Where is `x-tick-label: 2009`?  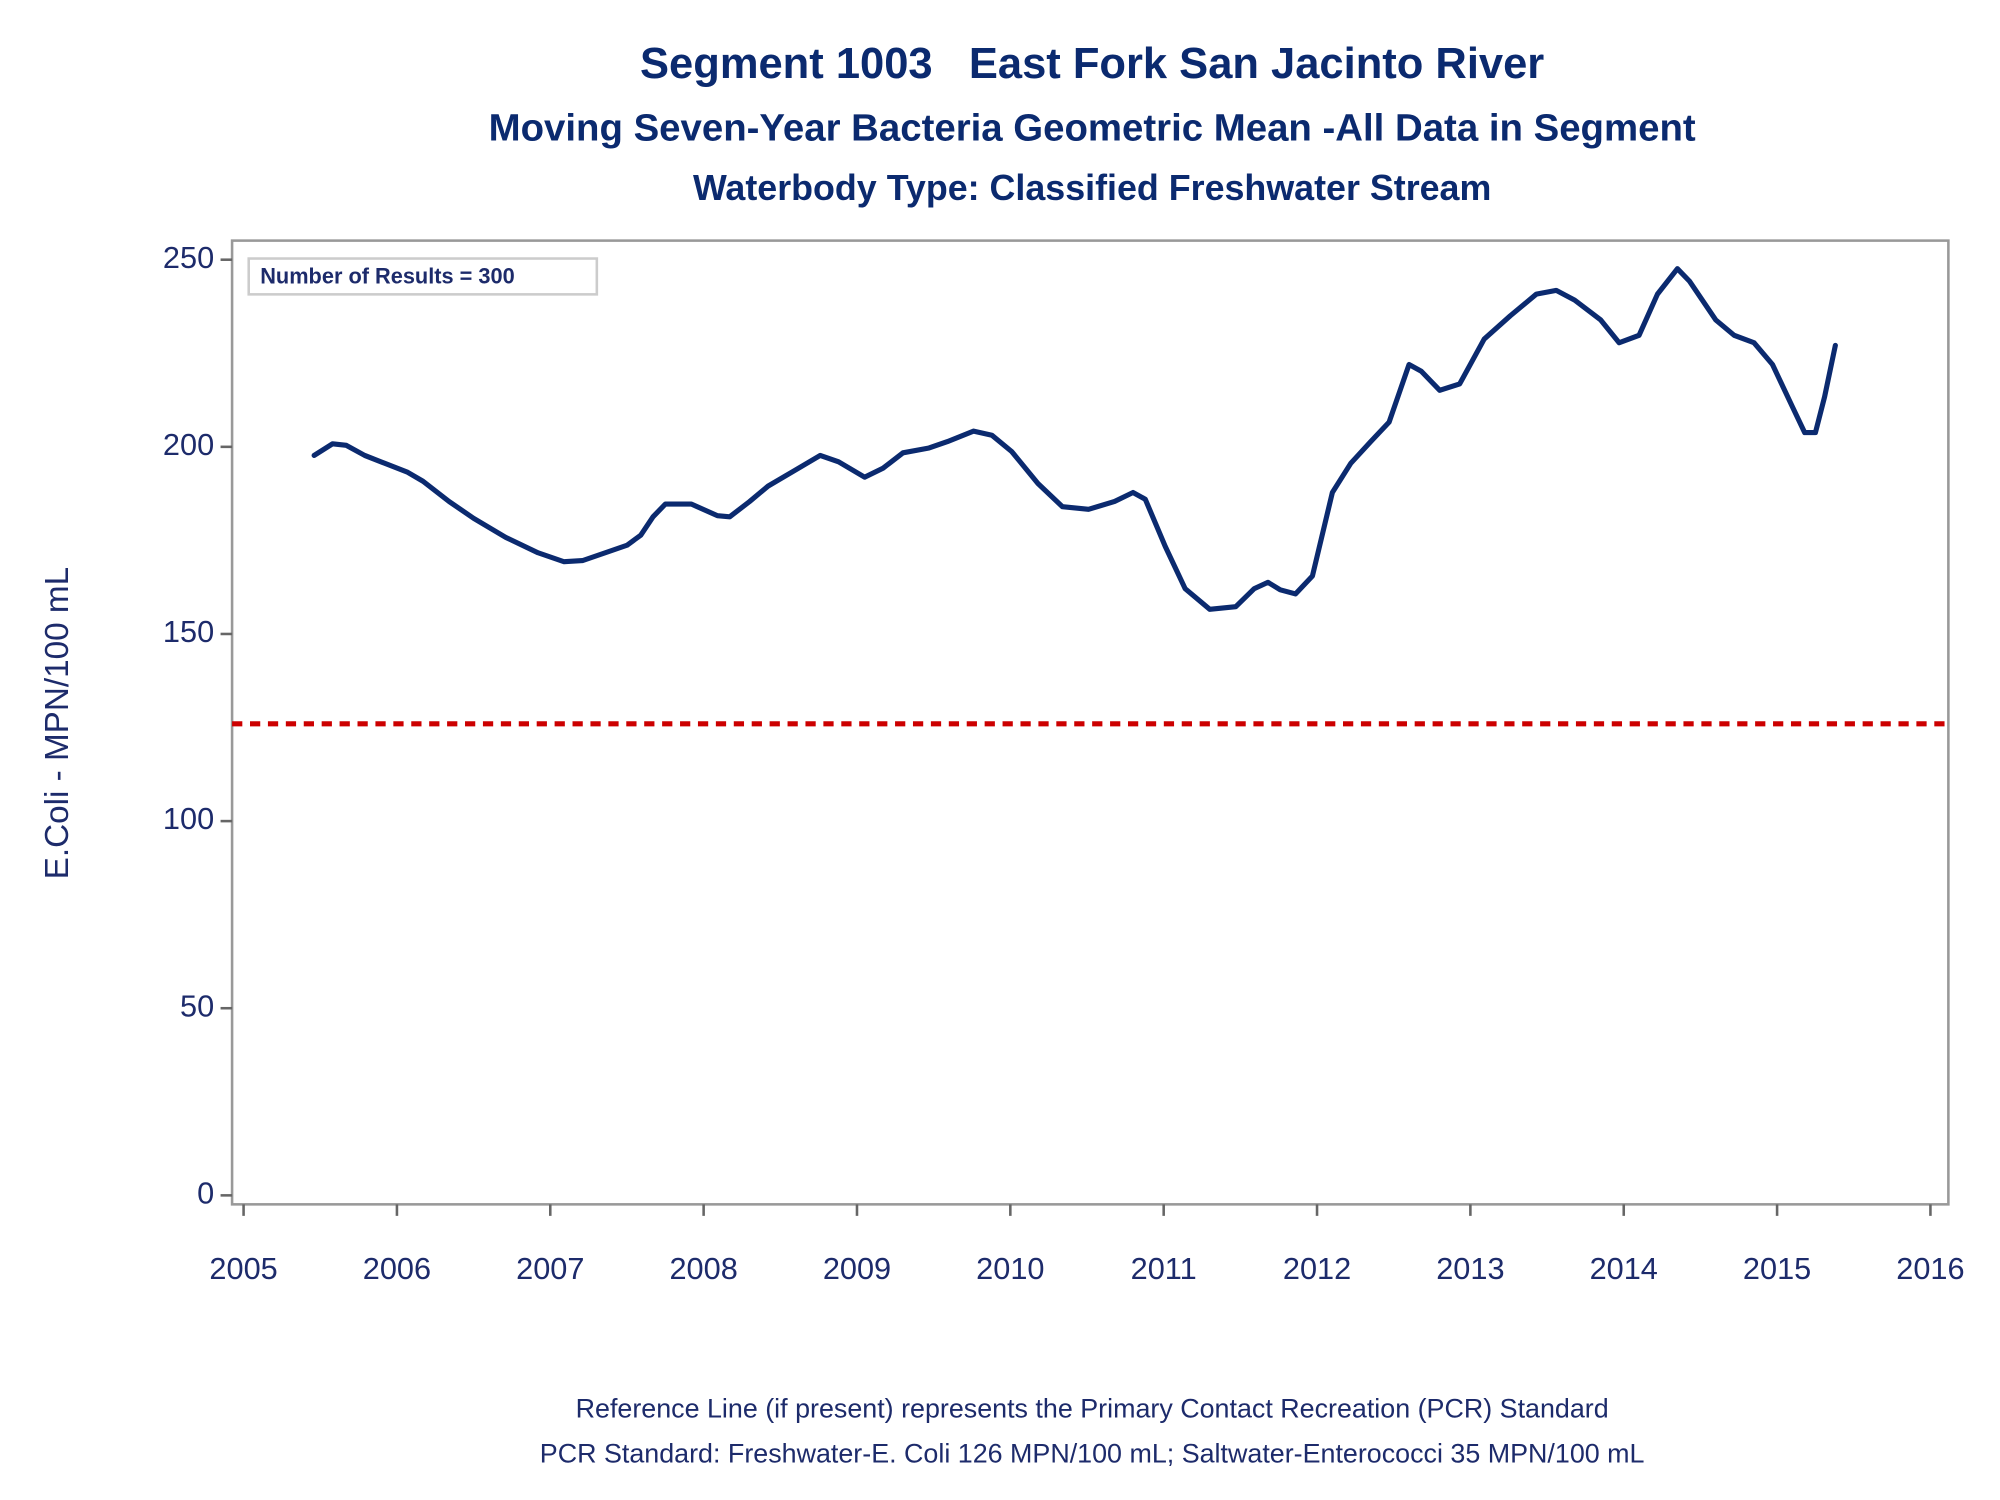 x-tick-label: 2009 is located at coordinates (857, 1268).